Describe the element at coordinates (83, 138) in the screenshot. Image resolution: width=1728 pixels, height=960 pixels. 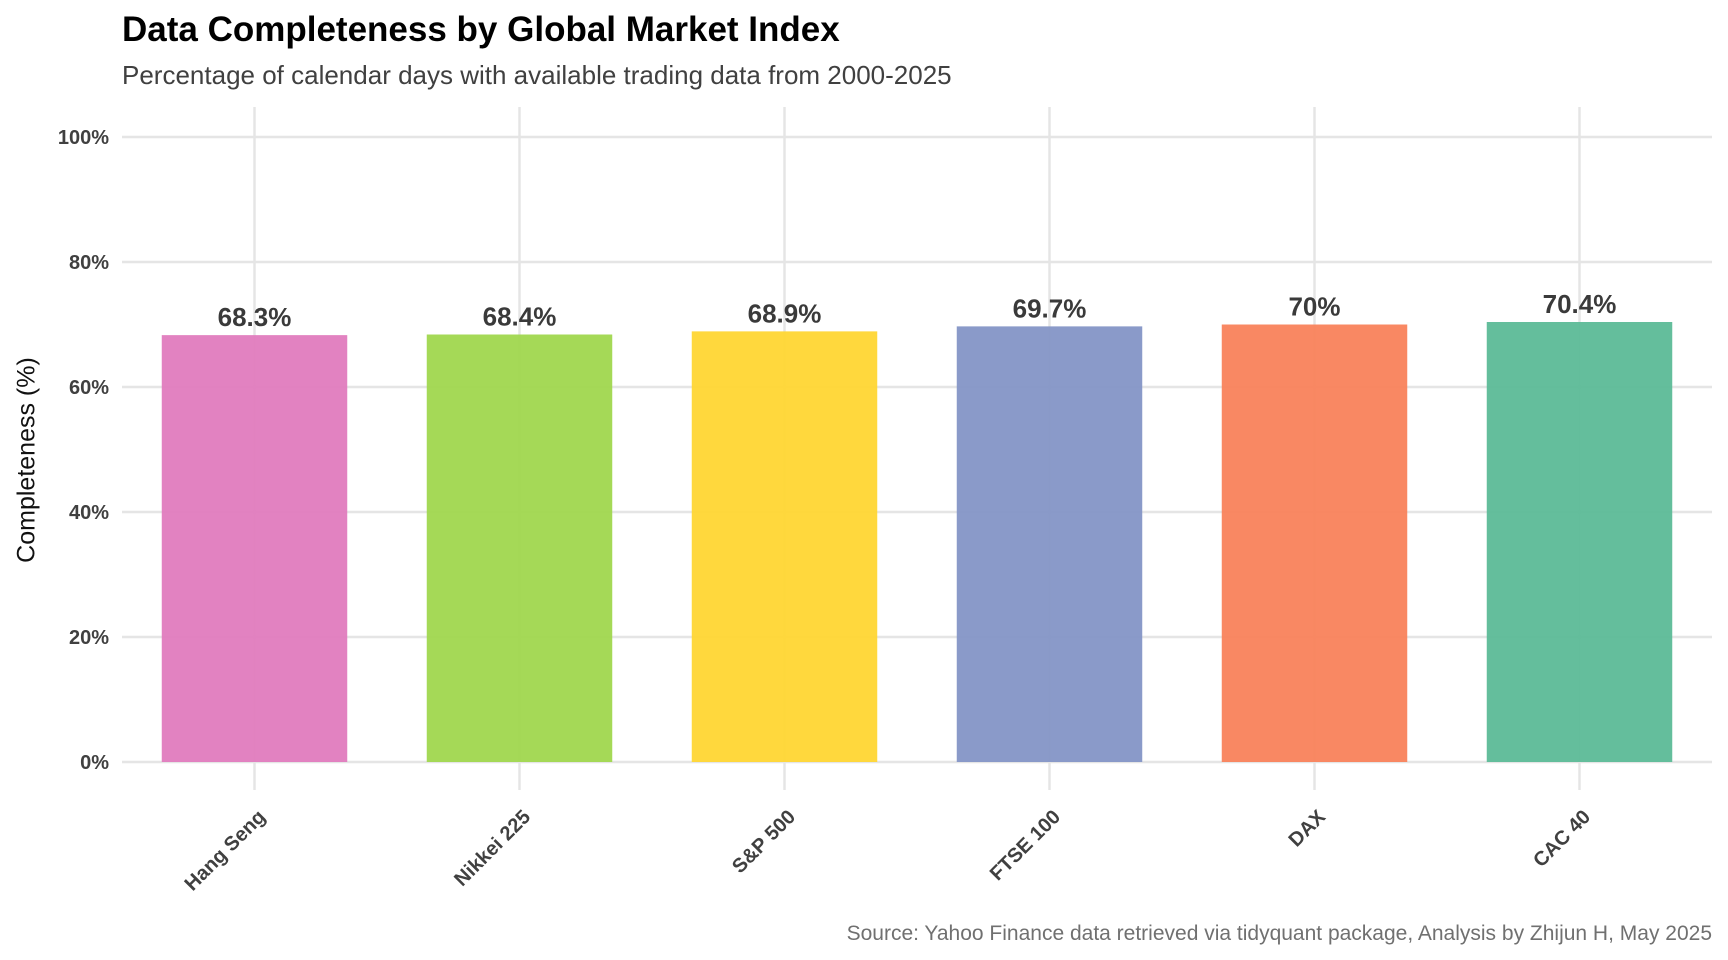
I see `y-tick-label: 100%` at that location.